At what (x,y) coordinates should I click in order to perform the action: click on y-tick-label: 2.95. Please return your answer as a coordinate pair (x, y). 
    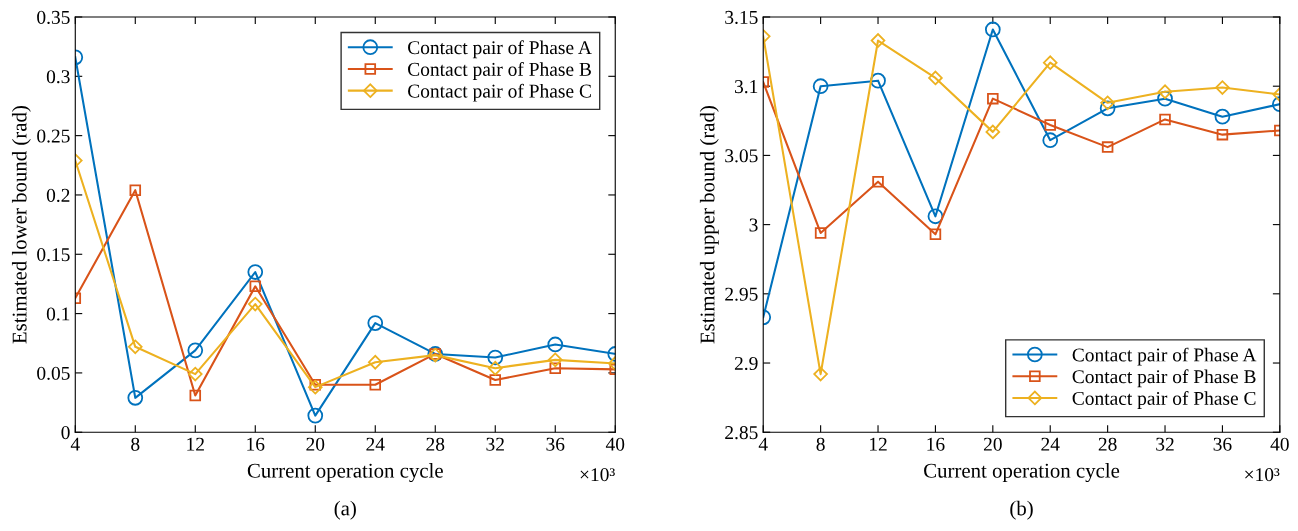
    Looking at the image, I should click on (741, 294).